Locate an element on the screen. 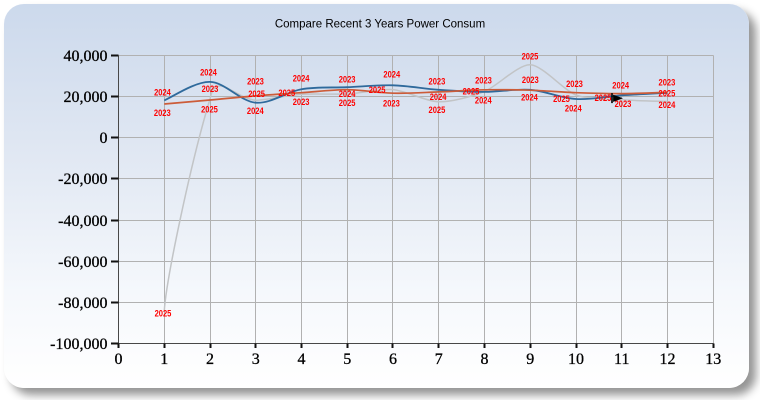 The image size is (760, 400). svg-text: 10 is located at coordinates (576, 359).